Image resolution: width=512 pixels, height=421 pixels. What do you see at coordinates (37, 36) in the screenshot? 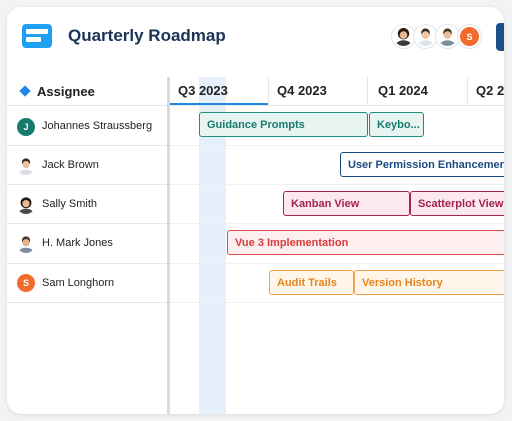
I see `roadmap-app-icon` at bounding box center [37, 36].